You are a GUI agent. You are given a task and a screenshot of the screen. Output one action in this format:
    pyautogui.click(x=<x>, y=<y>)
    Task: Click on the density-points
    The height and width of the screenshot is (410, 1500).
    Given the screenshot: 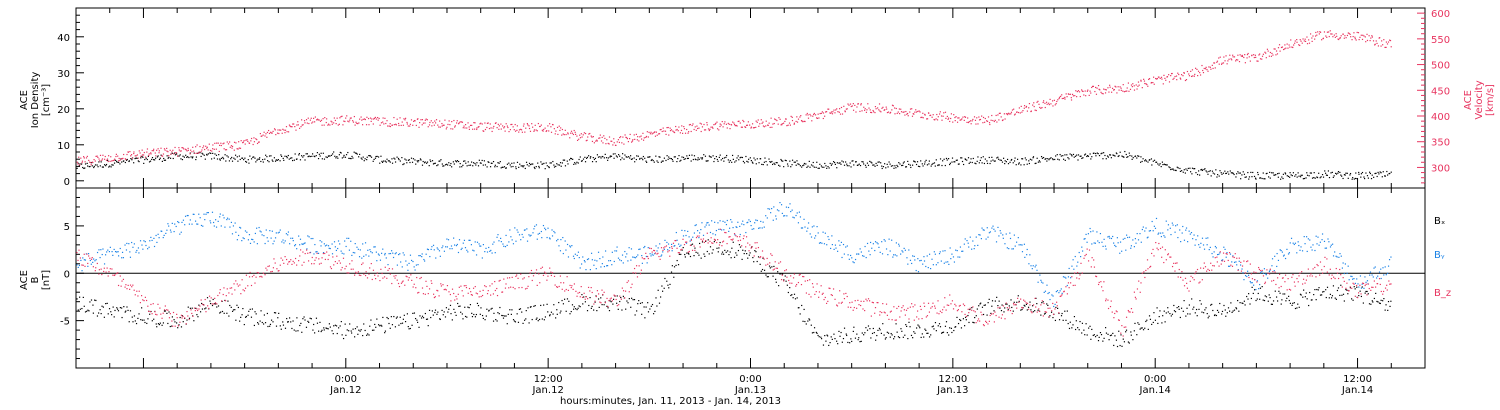 What is the action you would take?
    pyautogui.click(x=734, y=165)
    